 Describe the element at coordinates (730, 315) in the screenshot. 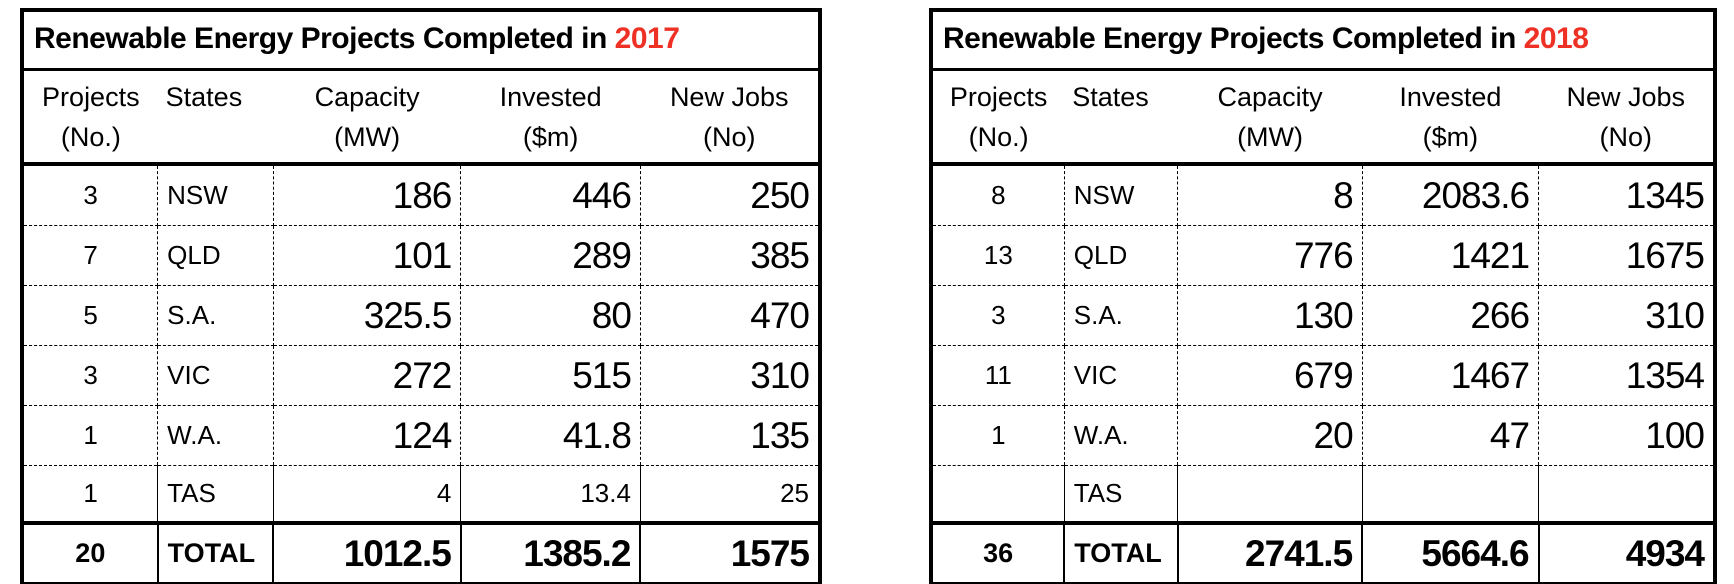

I see `cell-jobs: 470` at that location.